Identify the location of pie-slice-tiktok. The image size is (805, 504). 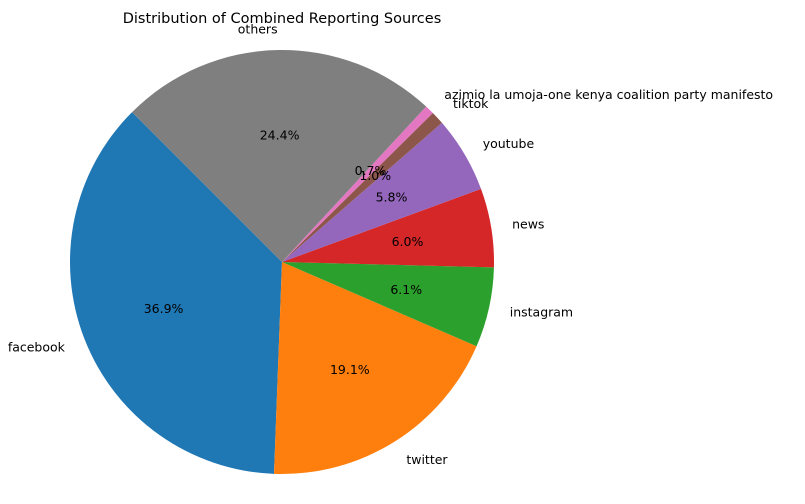
(362, 187).